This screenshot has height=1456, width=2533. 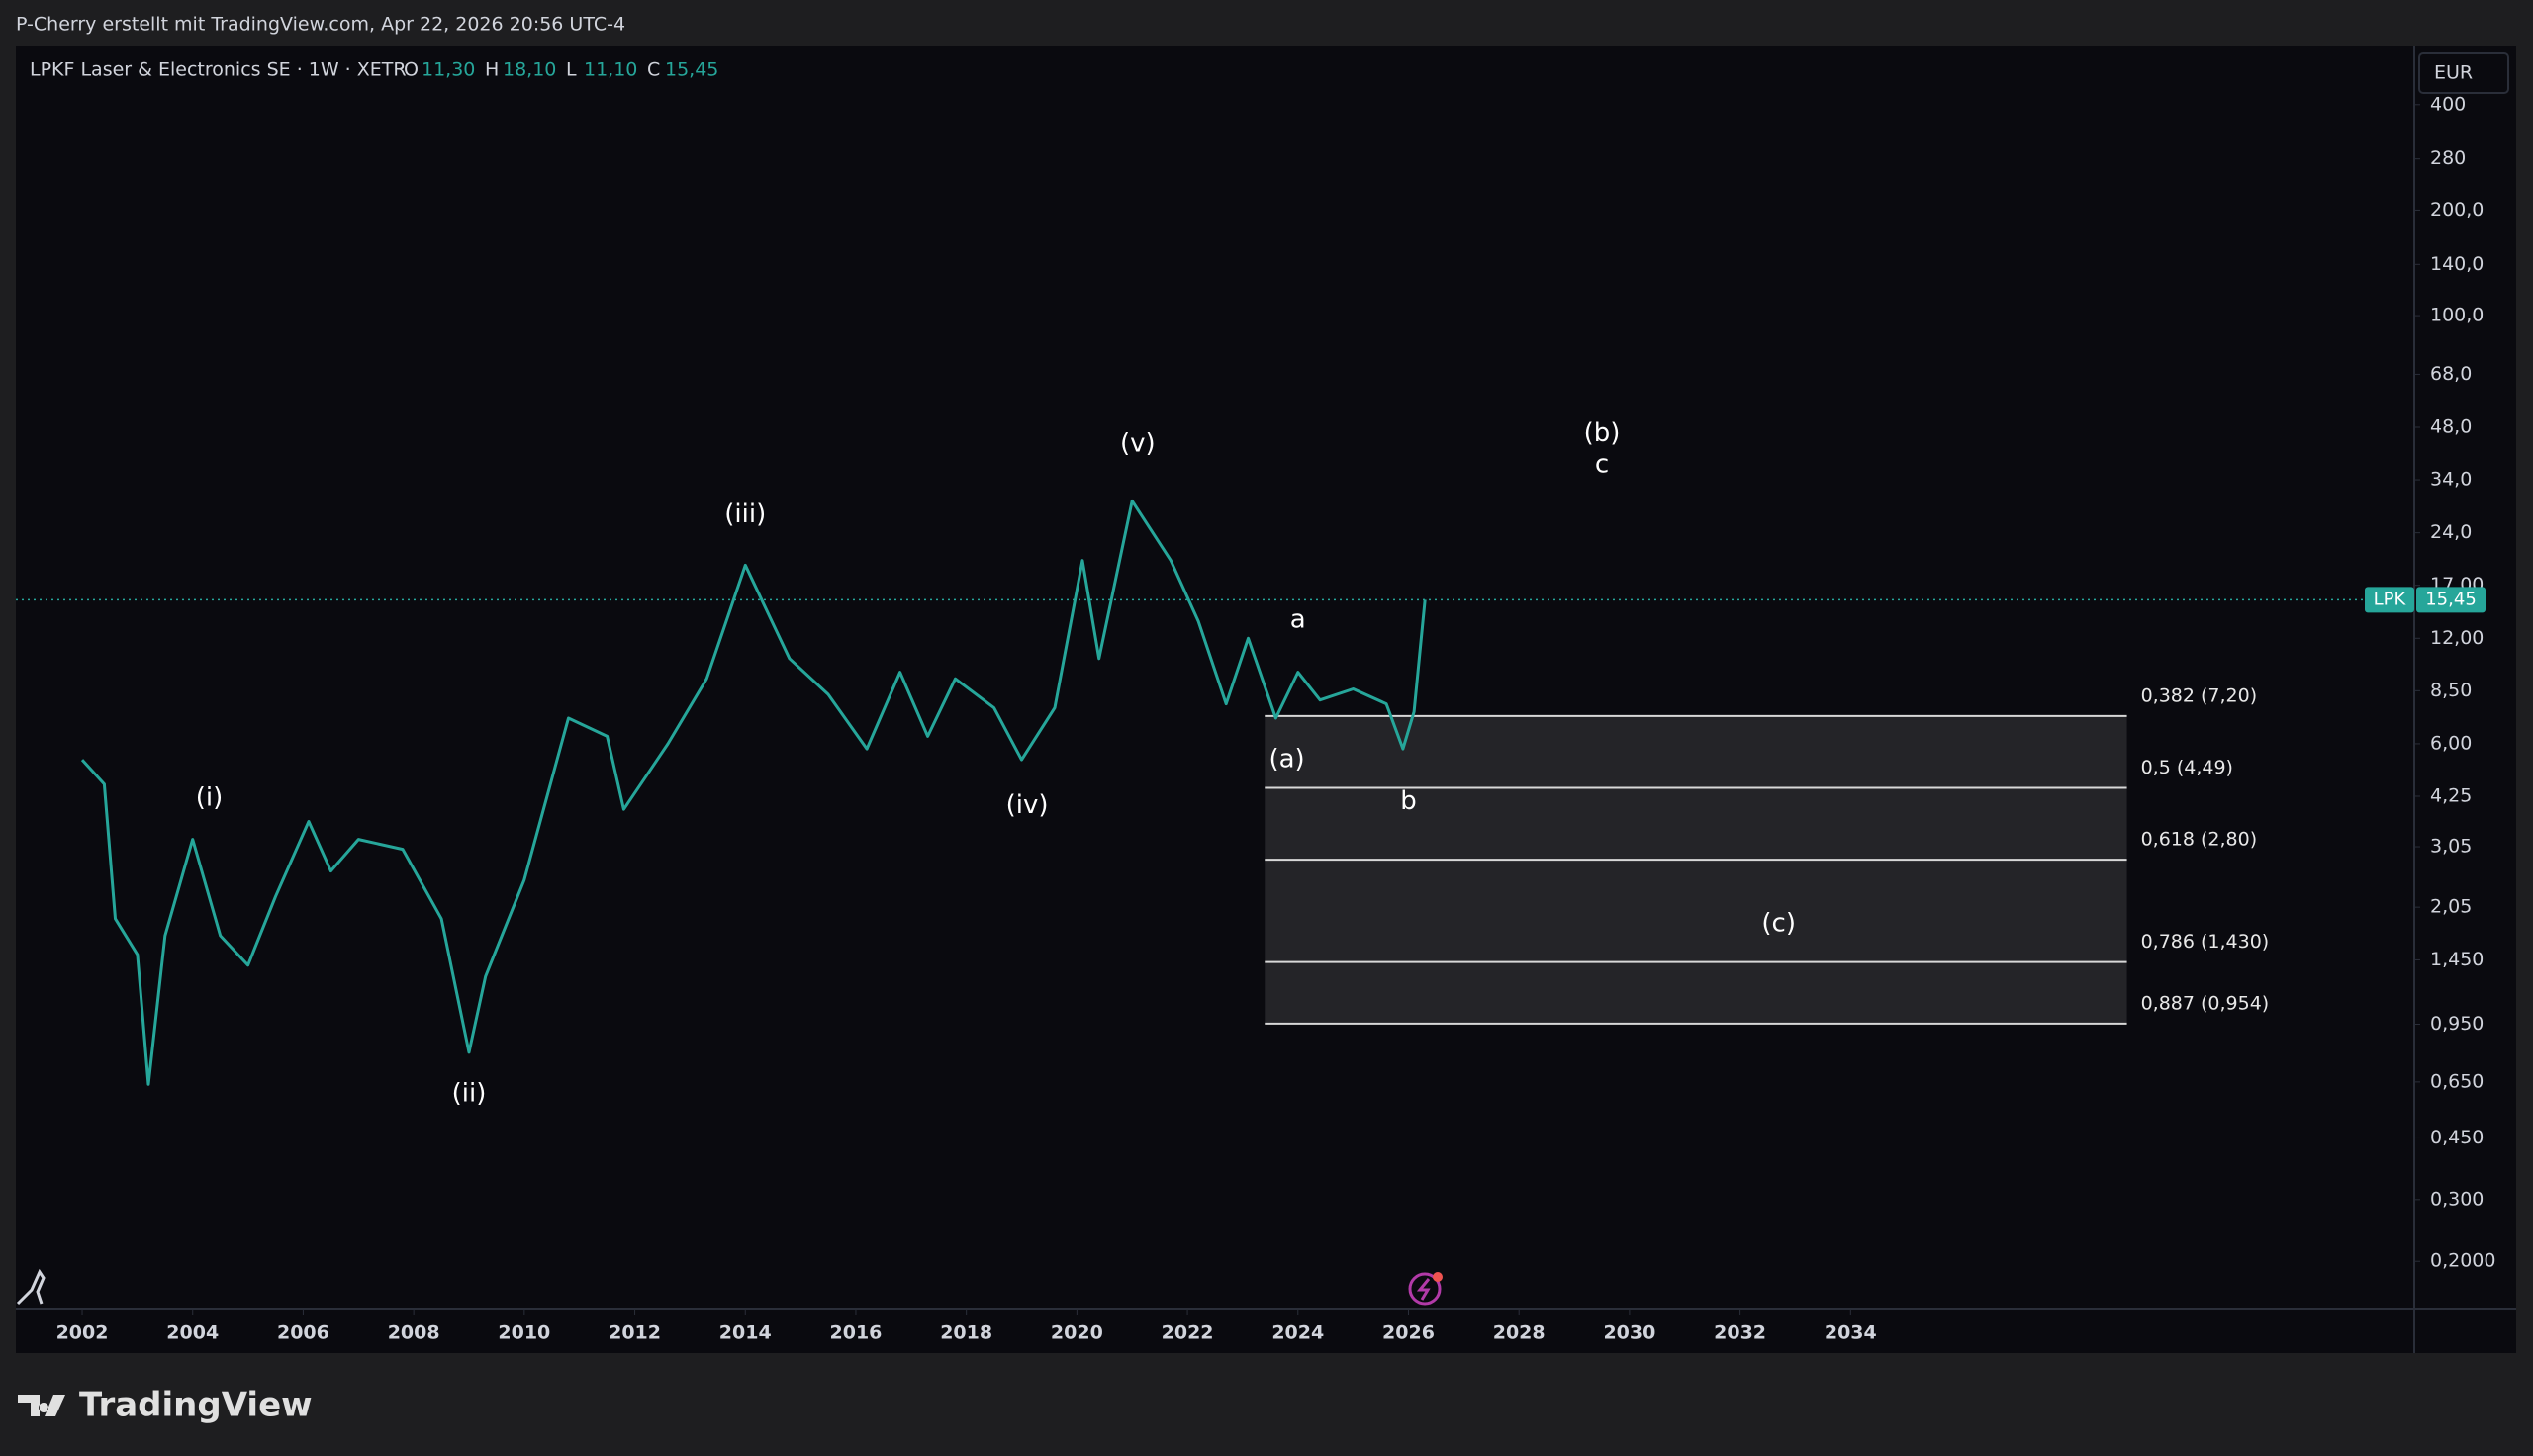 What do you see at coordinates (1286, 759) in the screenshot?
I see `wave-label: (a)` at bounding box center [1286, 759].